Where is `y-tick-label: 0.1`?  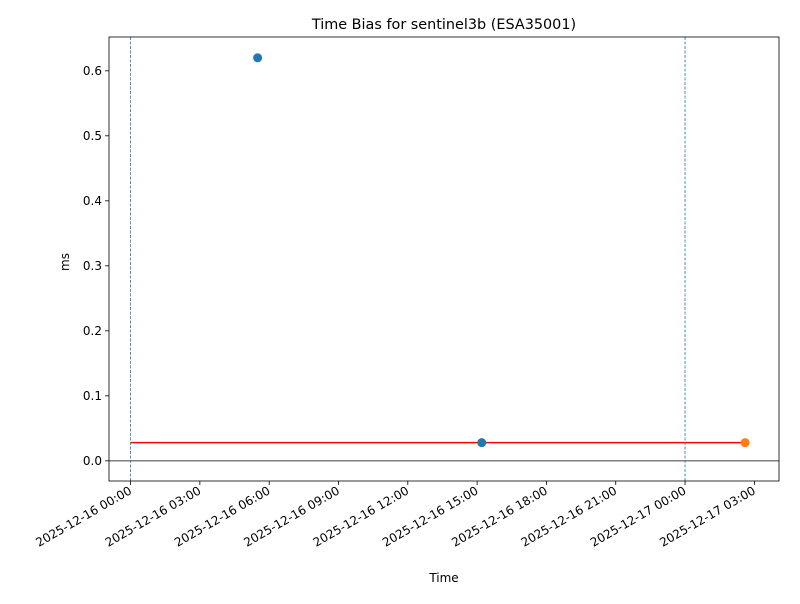 y-tick-label: 0.1 is located at coordinates (92, 396).